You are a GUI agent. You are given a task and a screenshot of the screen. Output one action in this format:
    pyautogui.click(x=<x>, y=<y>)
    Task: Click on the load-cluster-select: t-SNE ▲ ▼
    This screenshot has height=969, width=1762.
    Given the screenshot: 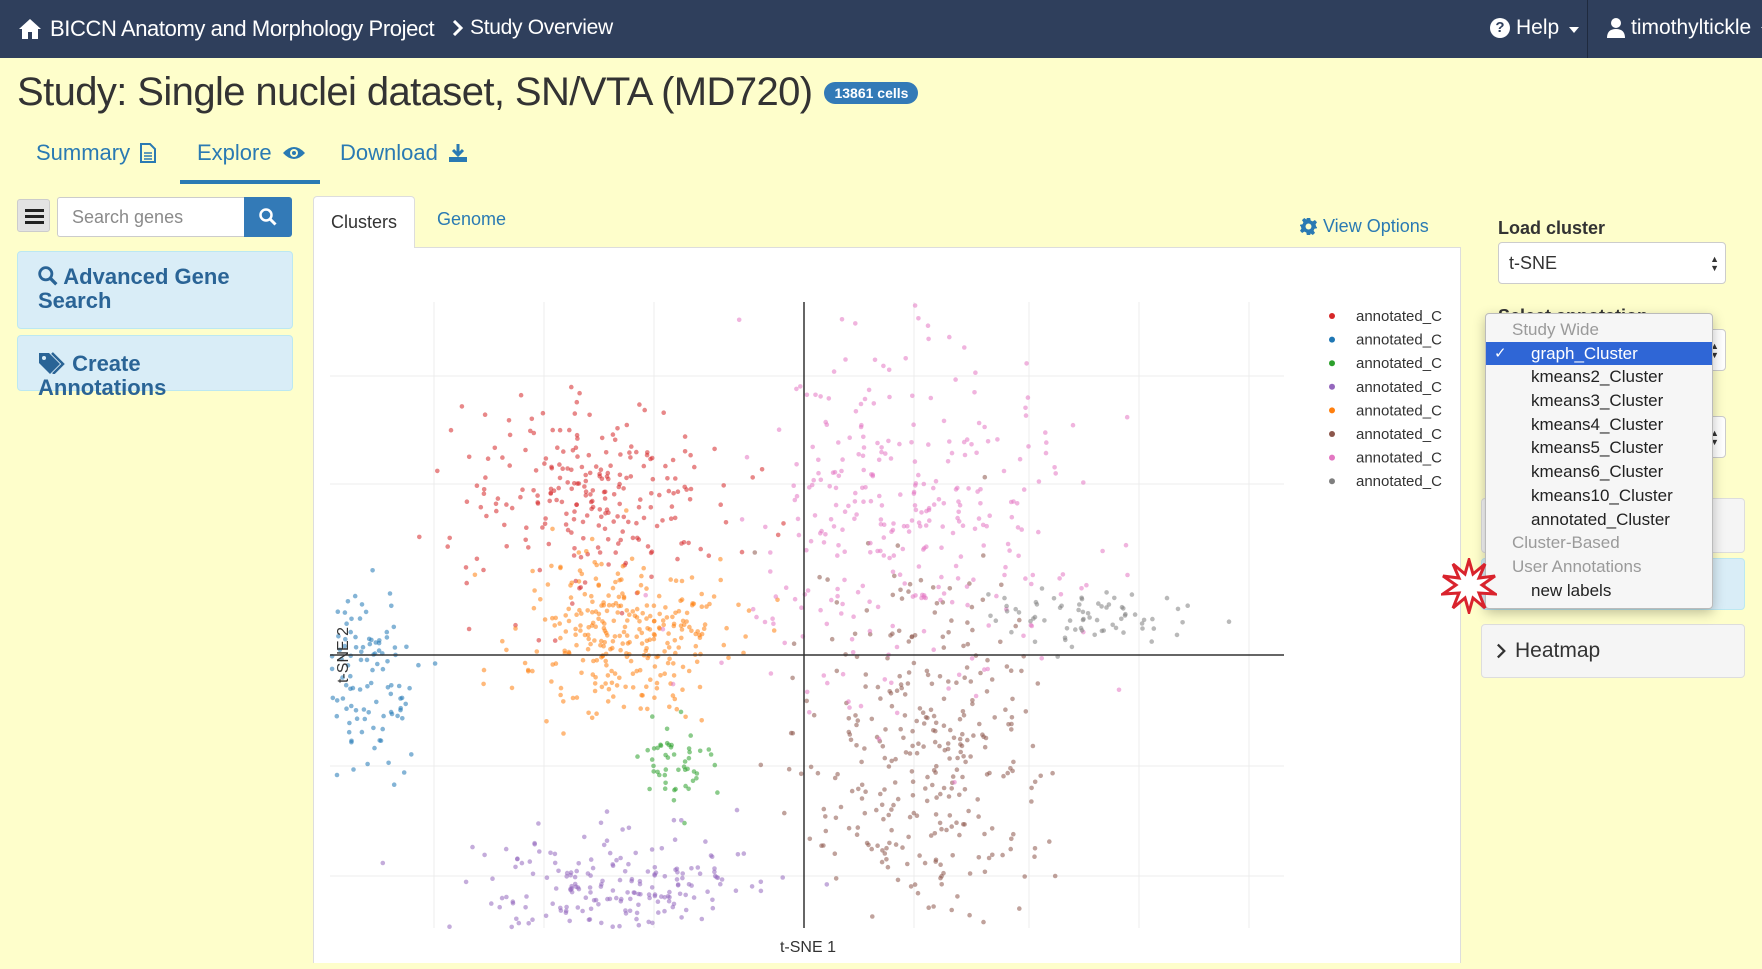 What is the action you would take?
    pyautogui.click(x=1612, y=263)
    